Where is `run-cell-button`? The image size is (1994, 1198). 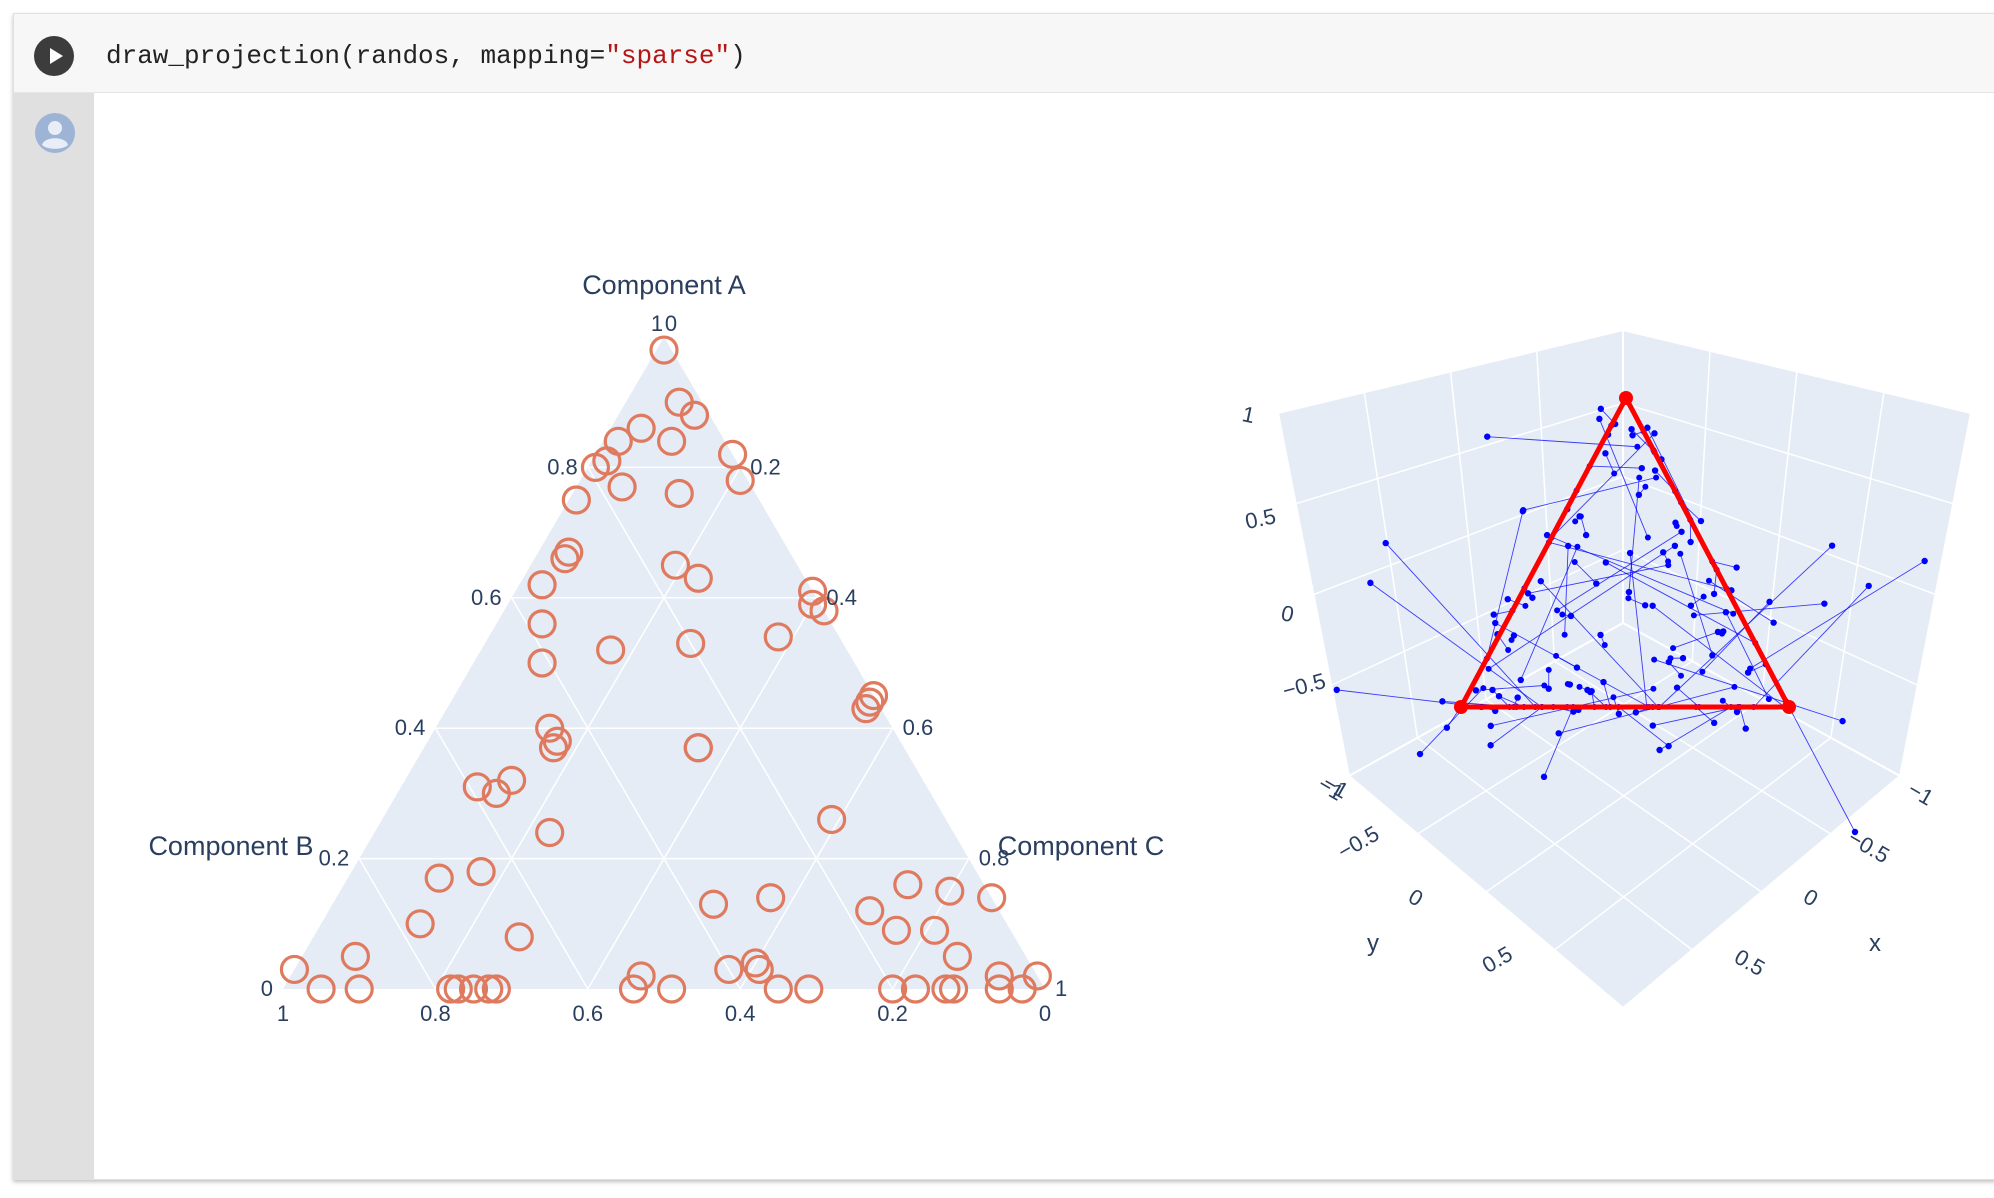 run-cell-button is located at coordinates (54, 56).